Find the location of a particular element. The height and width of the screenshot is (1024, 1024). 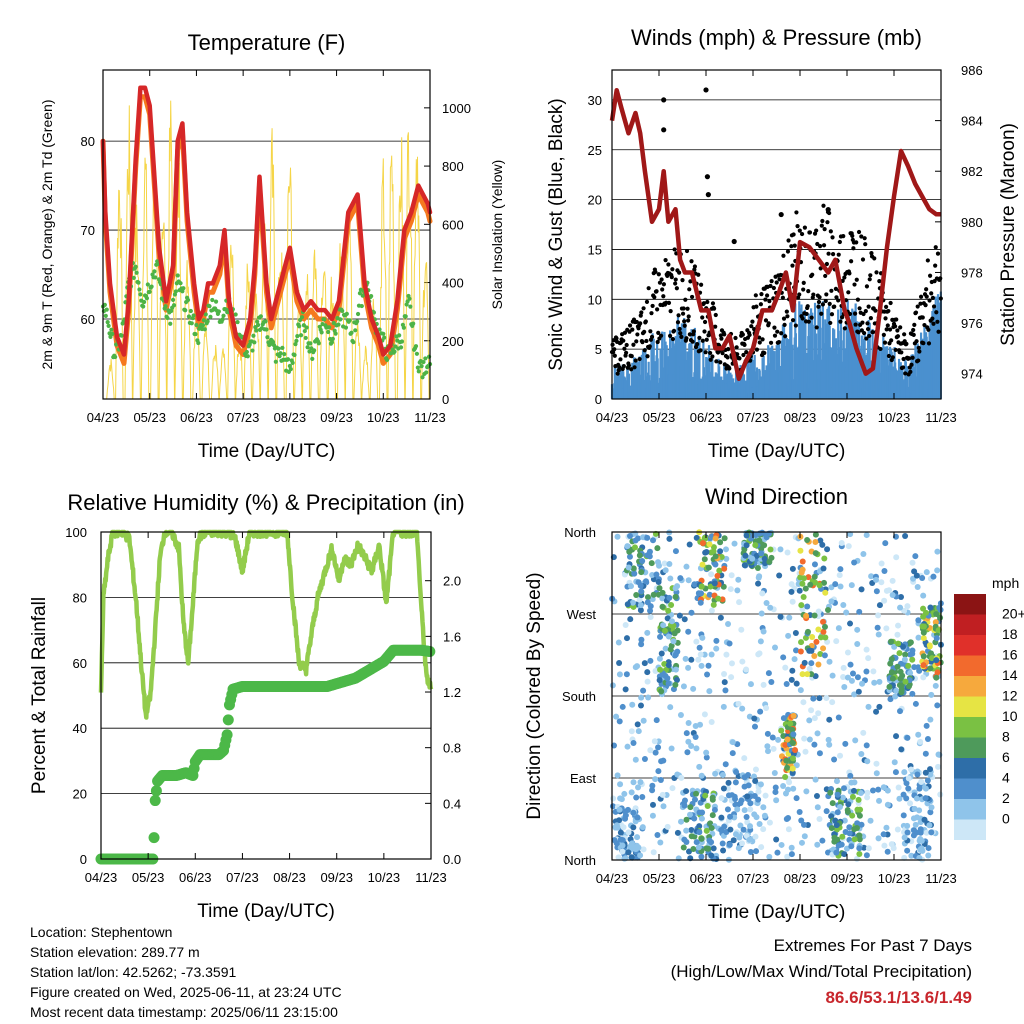

temp-xtick-label: 07/23 is located at coordinates (243, 417).